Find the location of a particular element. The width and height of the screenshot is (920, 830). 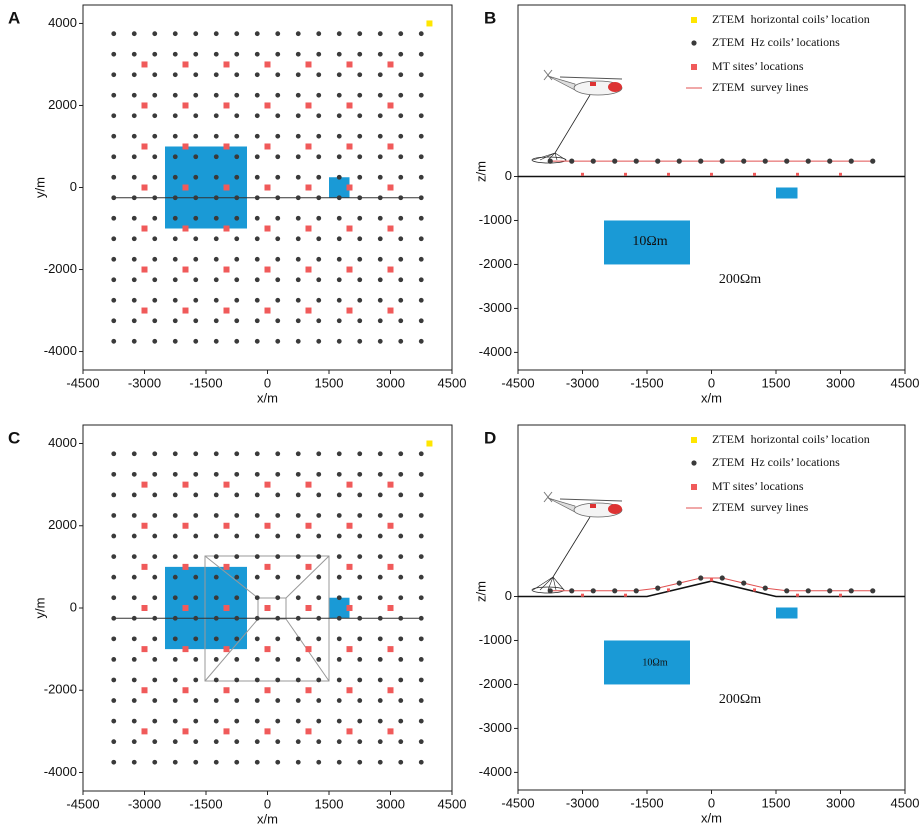

x-tick-label: -1500 is located at coordinates (646, 382).